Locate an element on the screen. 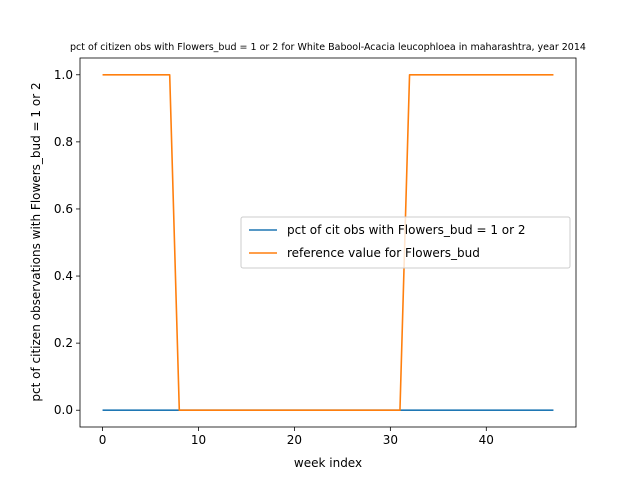 This screenshot has height=480, width=640. x-tick-label: 40 is located at coordinates (486, 440).